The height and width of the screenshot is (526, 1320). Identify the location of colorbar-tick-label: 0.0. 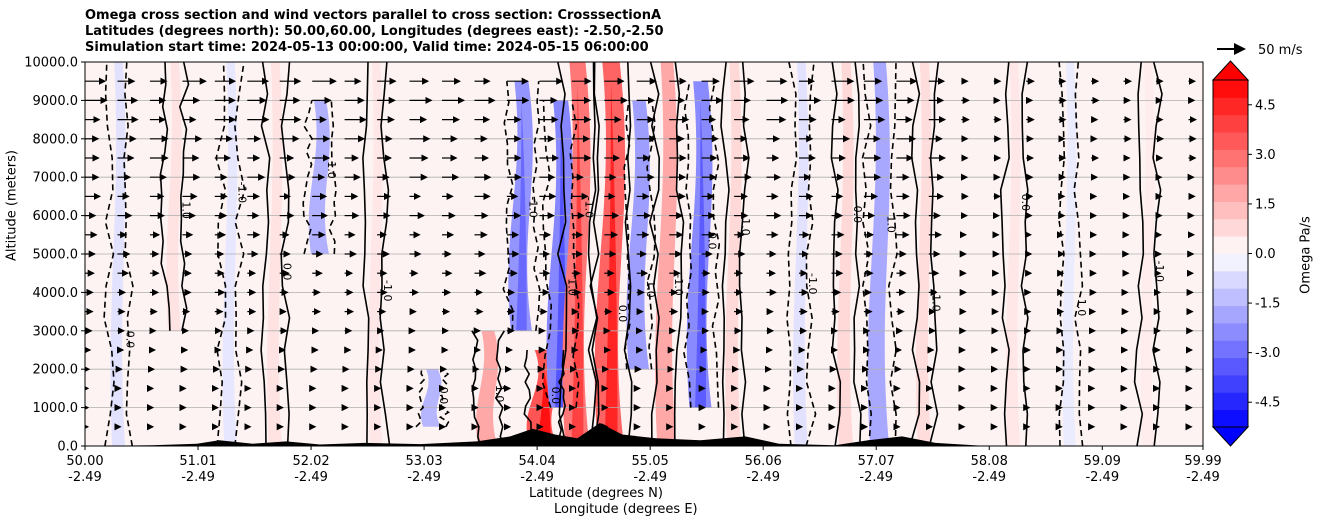
(1265, 254).